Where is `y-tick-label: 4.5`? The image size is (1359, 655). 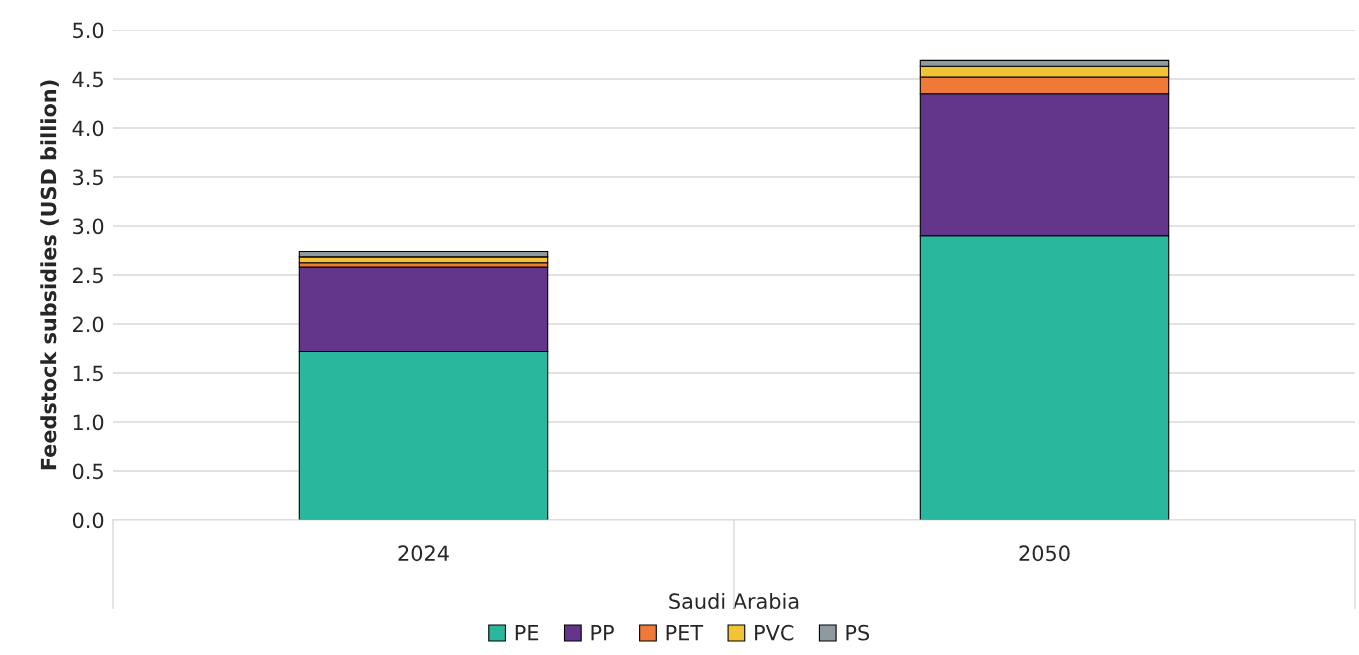
y-tick-label: 4.5 is located at coordinates (87, 79).